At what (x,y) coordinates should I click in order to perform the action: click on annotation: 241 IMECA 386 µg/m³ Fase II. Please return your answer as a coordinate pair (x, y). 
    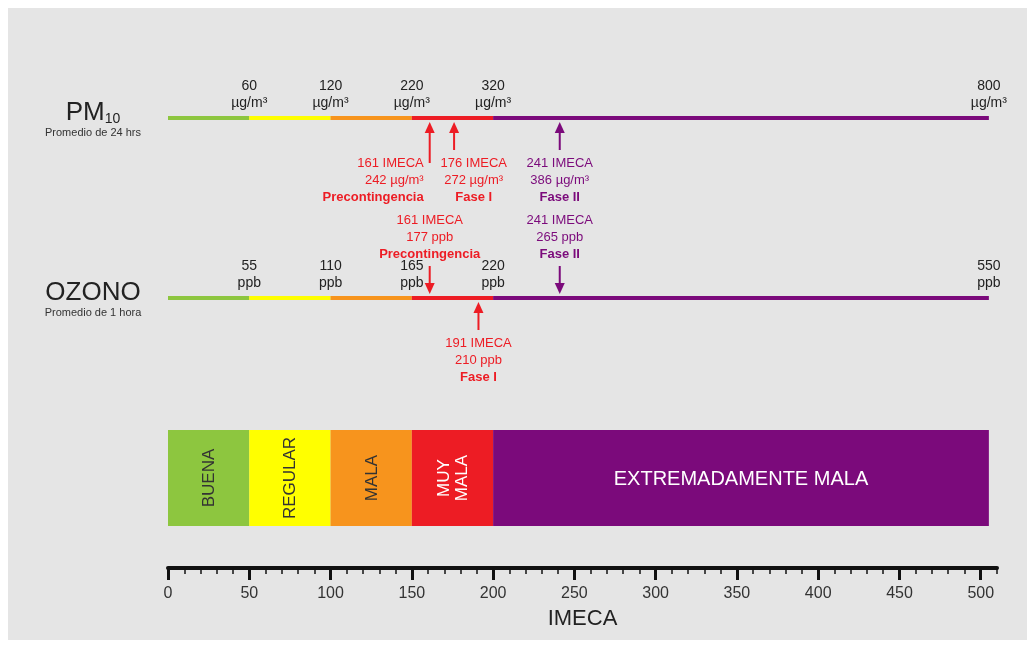
    Looking at the image, I should click on (560, 179).